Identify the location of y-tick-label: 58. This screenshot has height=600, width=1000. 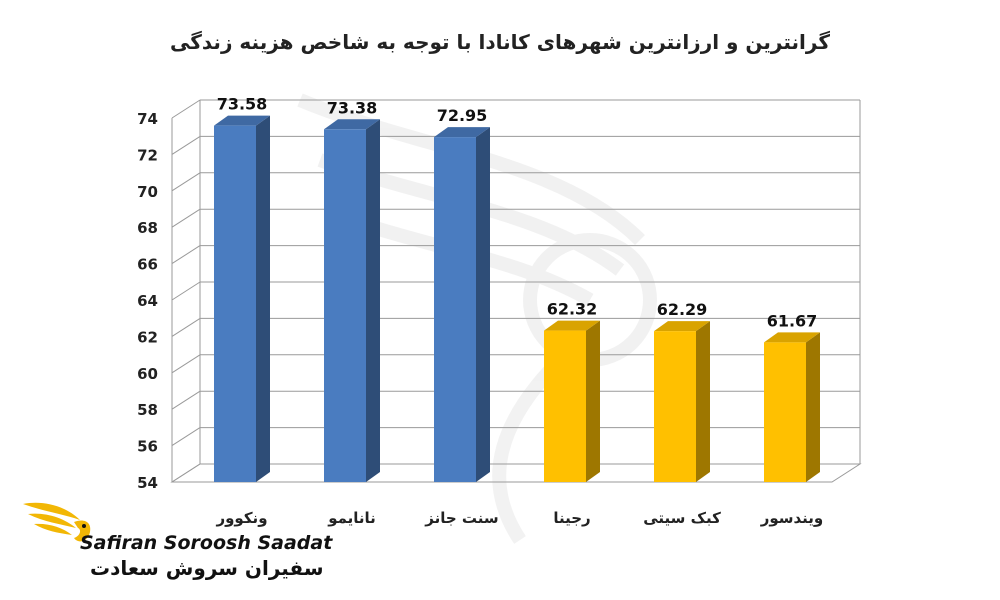
(147, 410).